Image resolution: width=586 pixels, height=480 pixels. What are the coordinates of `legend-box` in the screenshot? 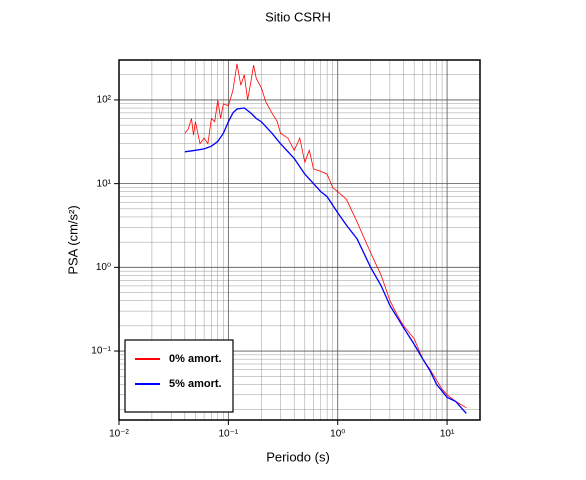 It's located at (179, 376).